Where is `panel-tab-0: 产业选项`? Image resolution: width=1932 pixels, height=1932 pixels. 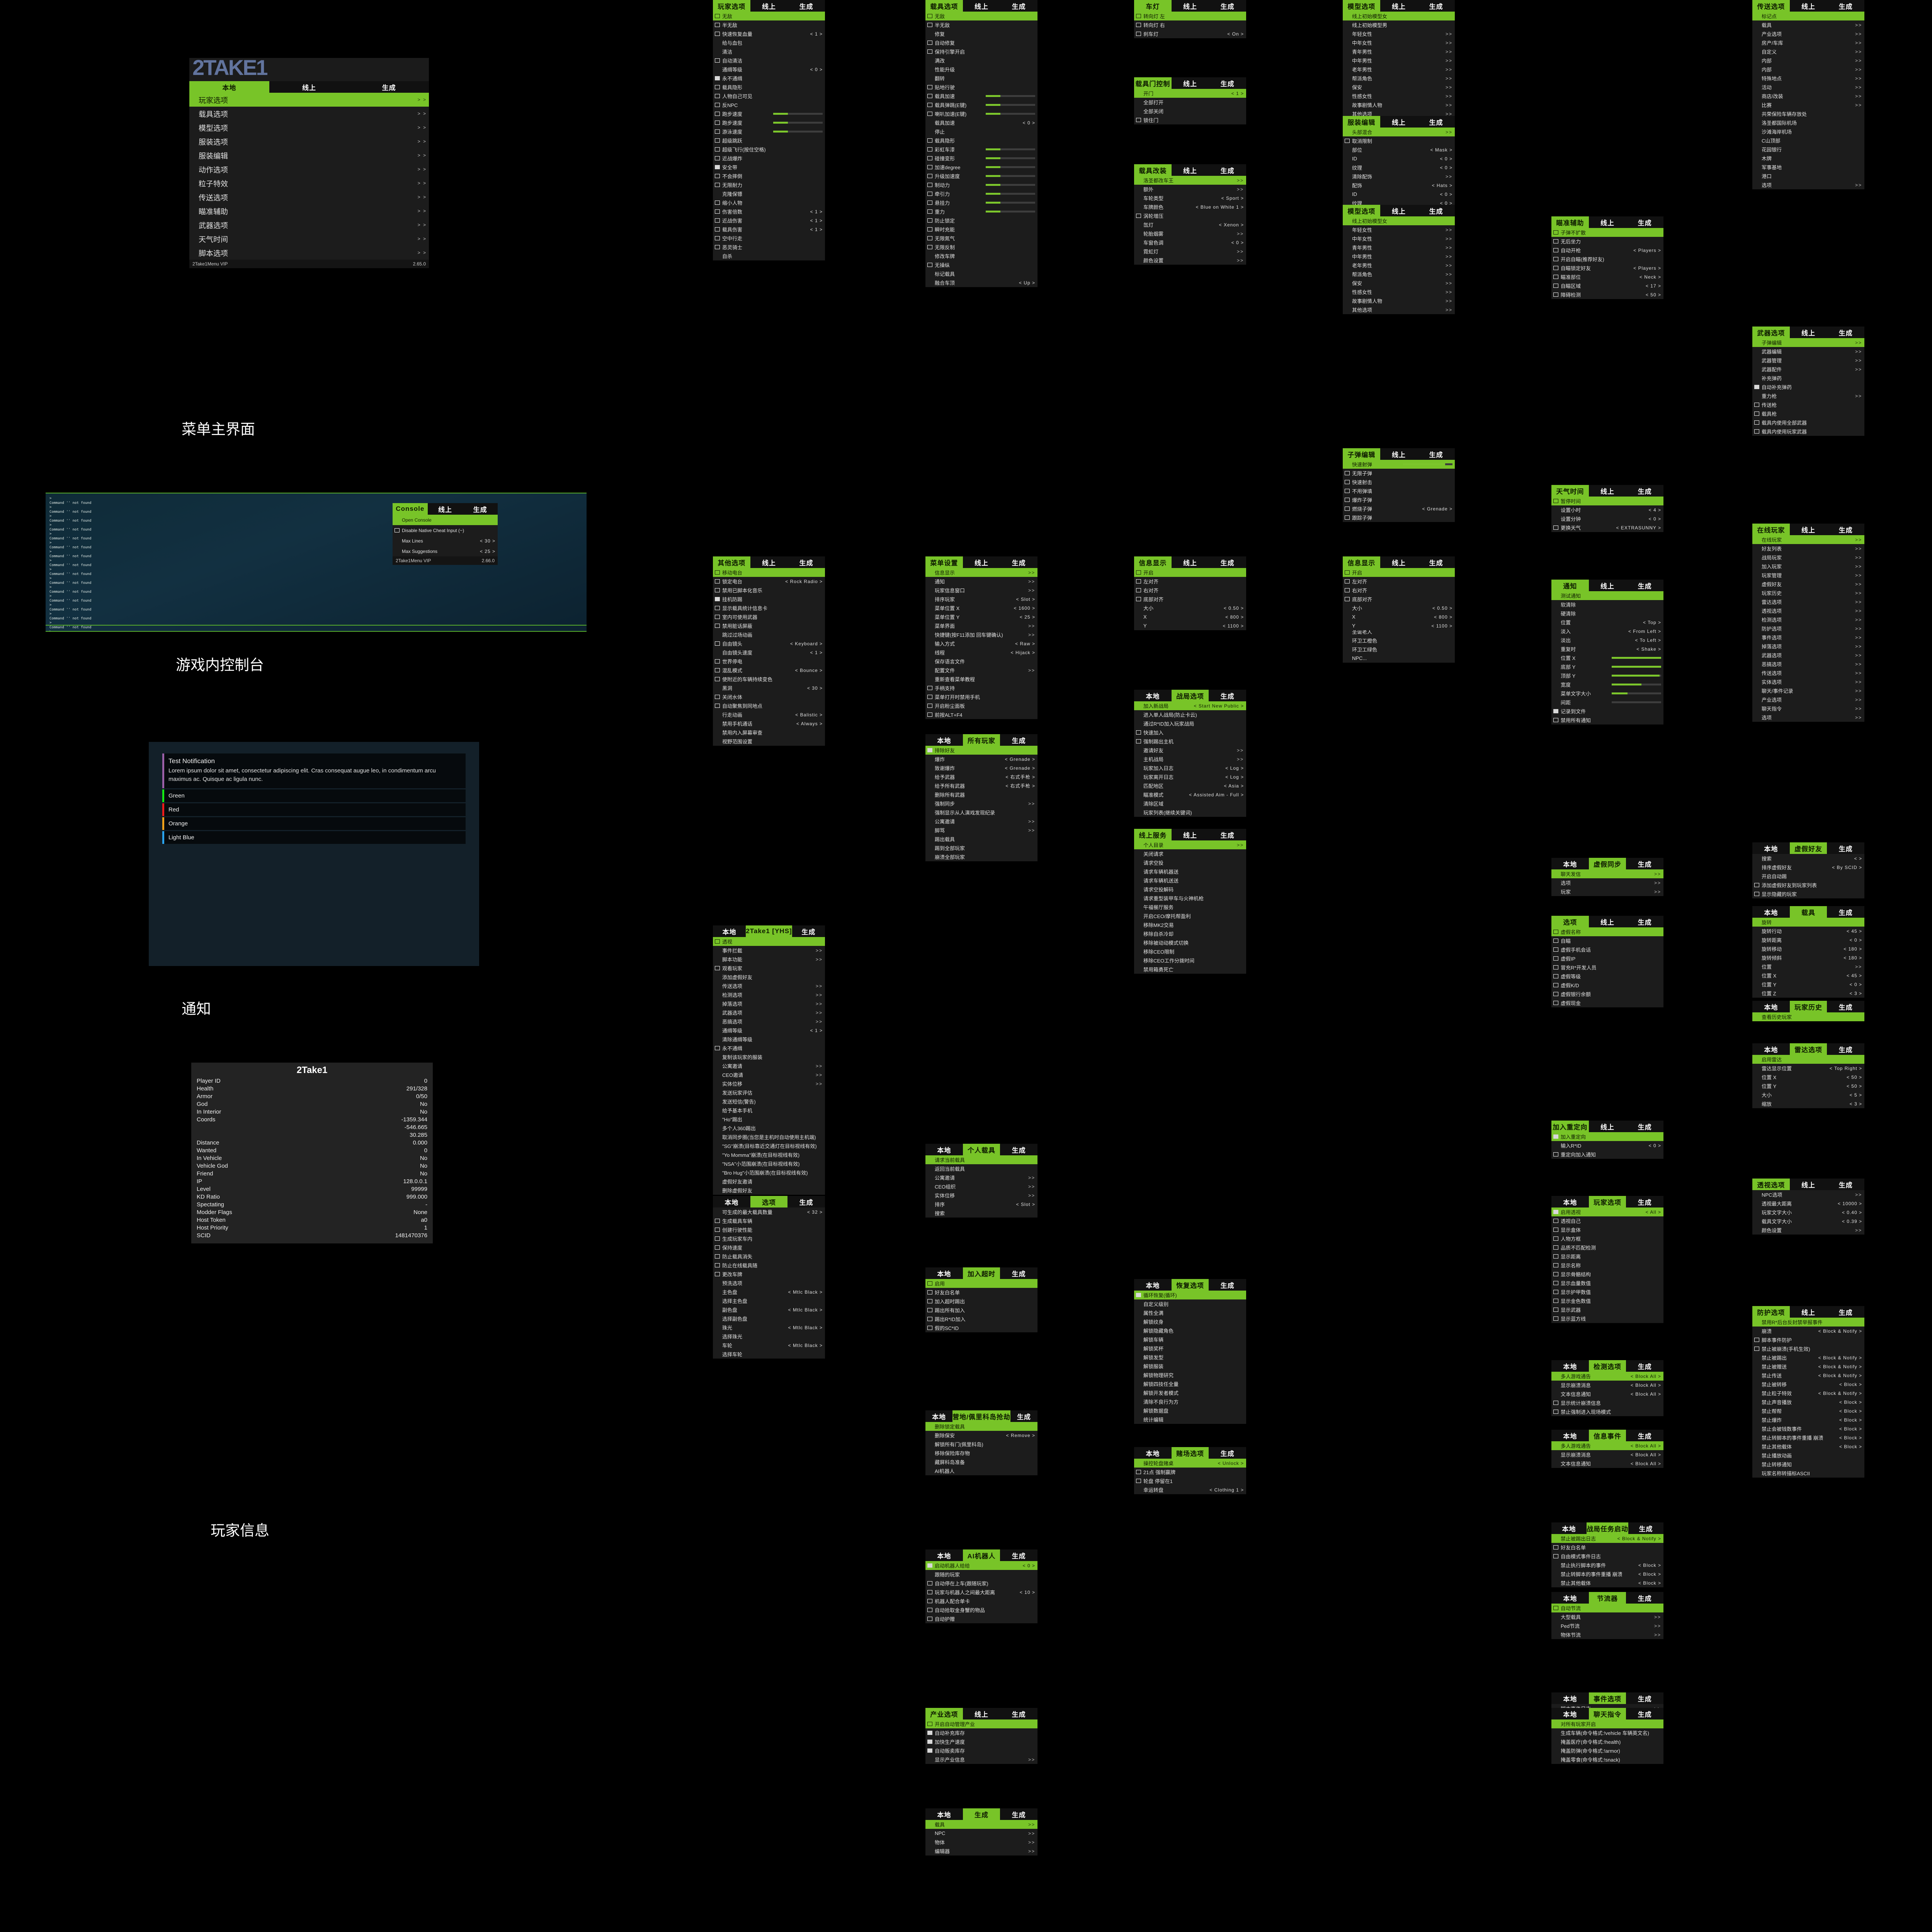
panel-tab-0: 产业选项 is located at coordinates (944, 1714).